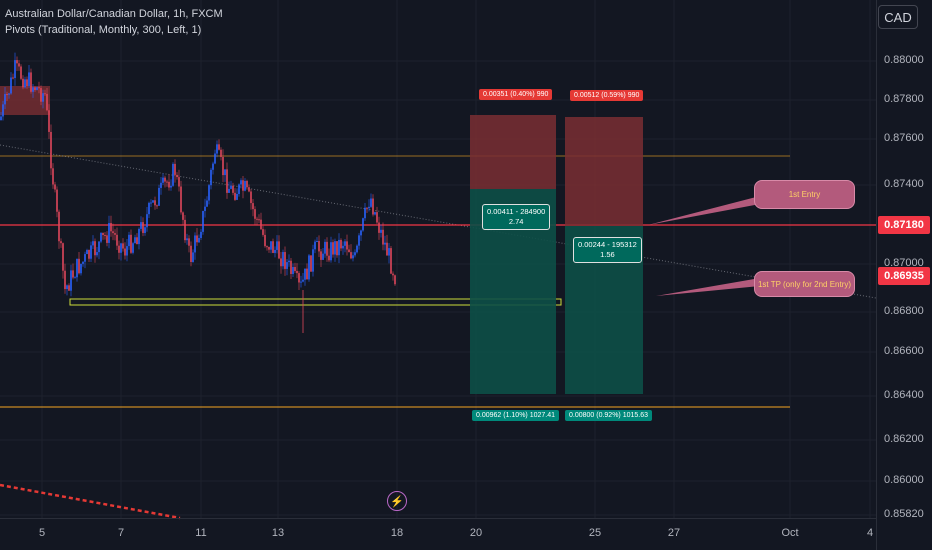 Image resolution: width=932 pixels, height=550 pixels. What do you see at coordinates (804, 284) in the screenshot?
I see `callout-first-tp: 1st TP (only for 2nd Entry)` at bounding box center [804, 284].